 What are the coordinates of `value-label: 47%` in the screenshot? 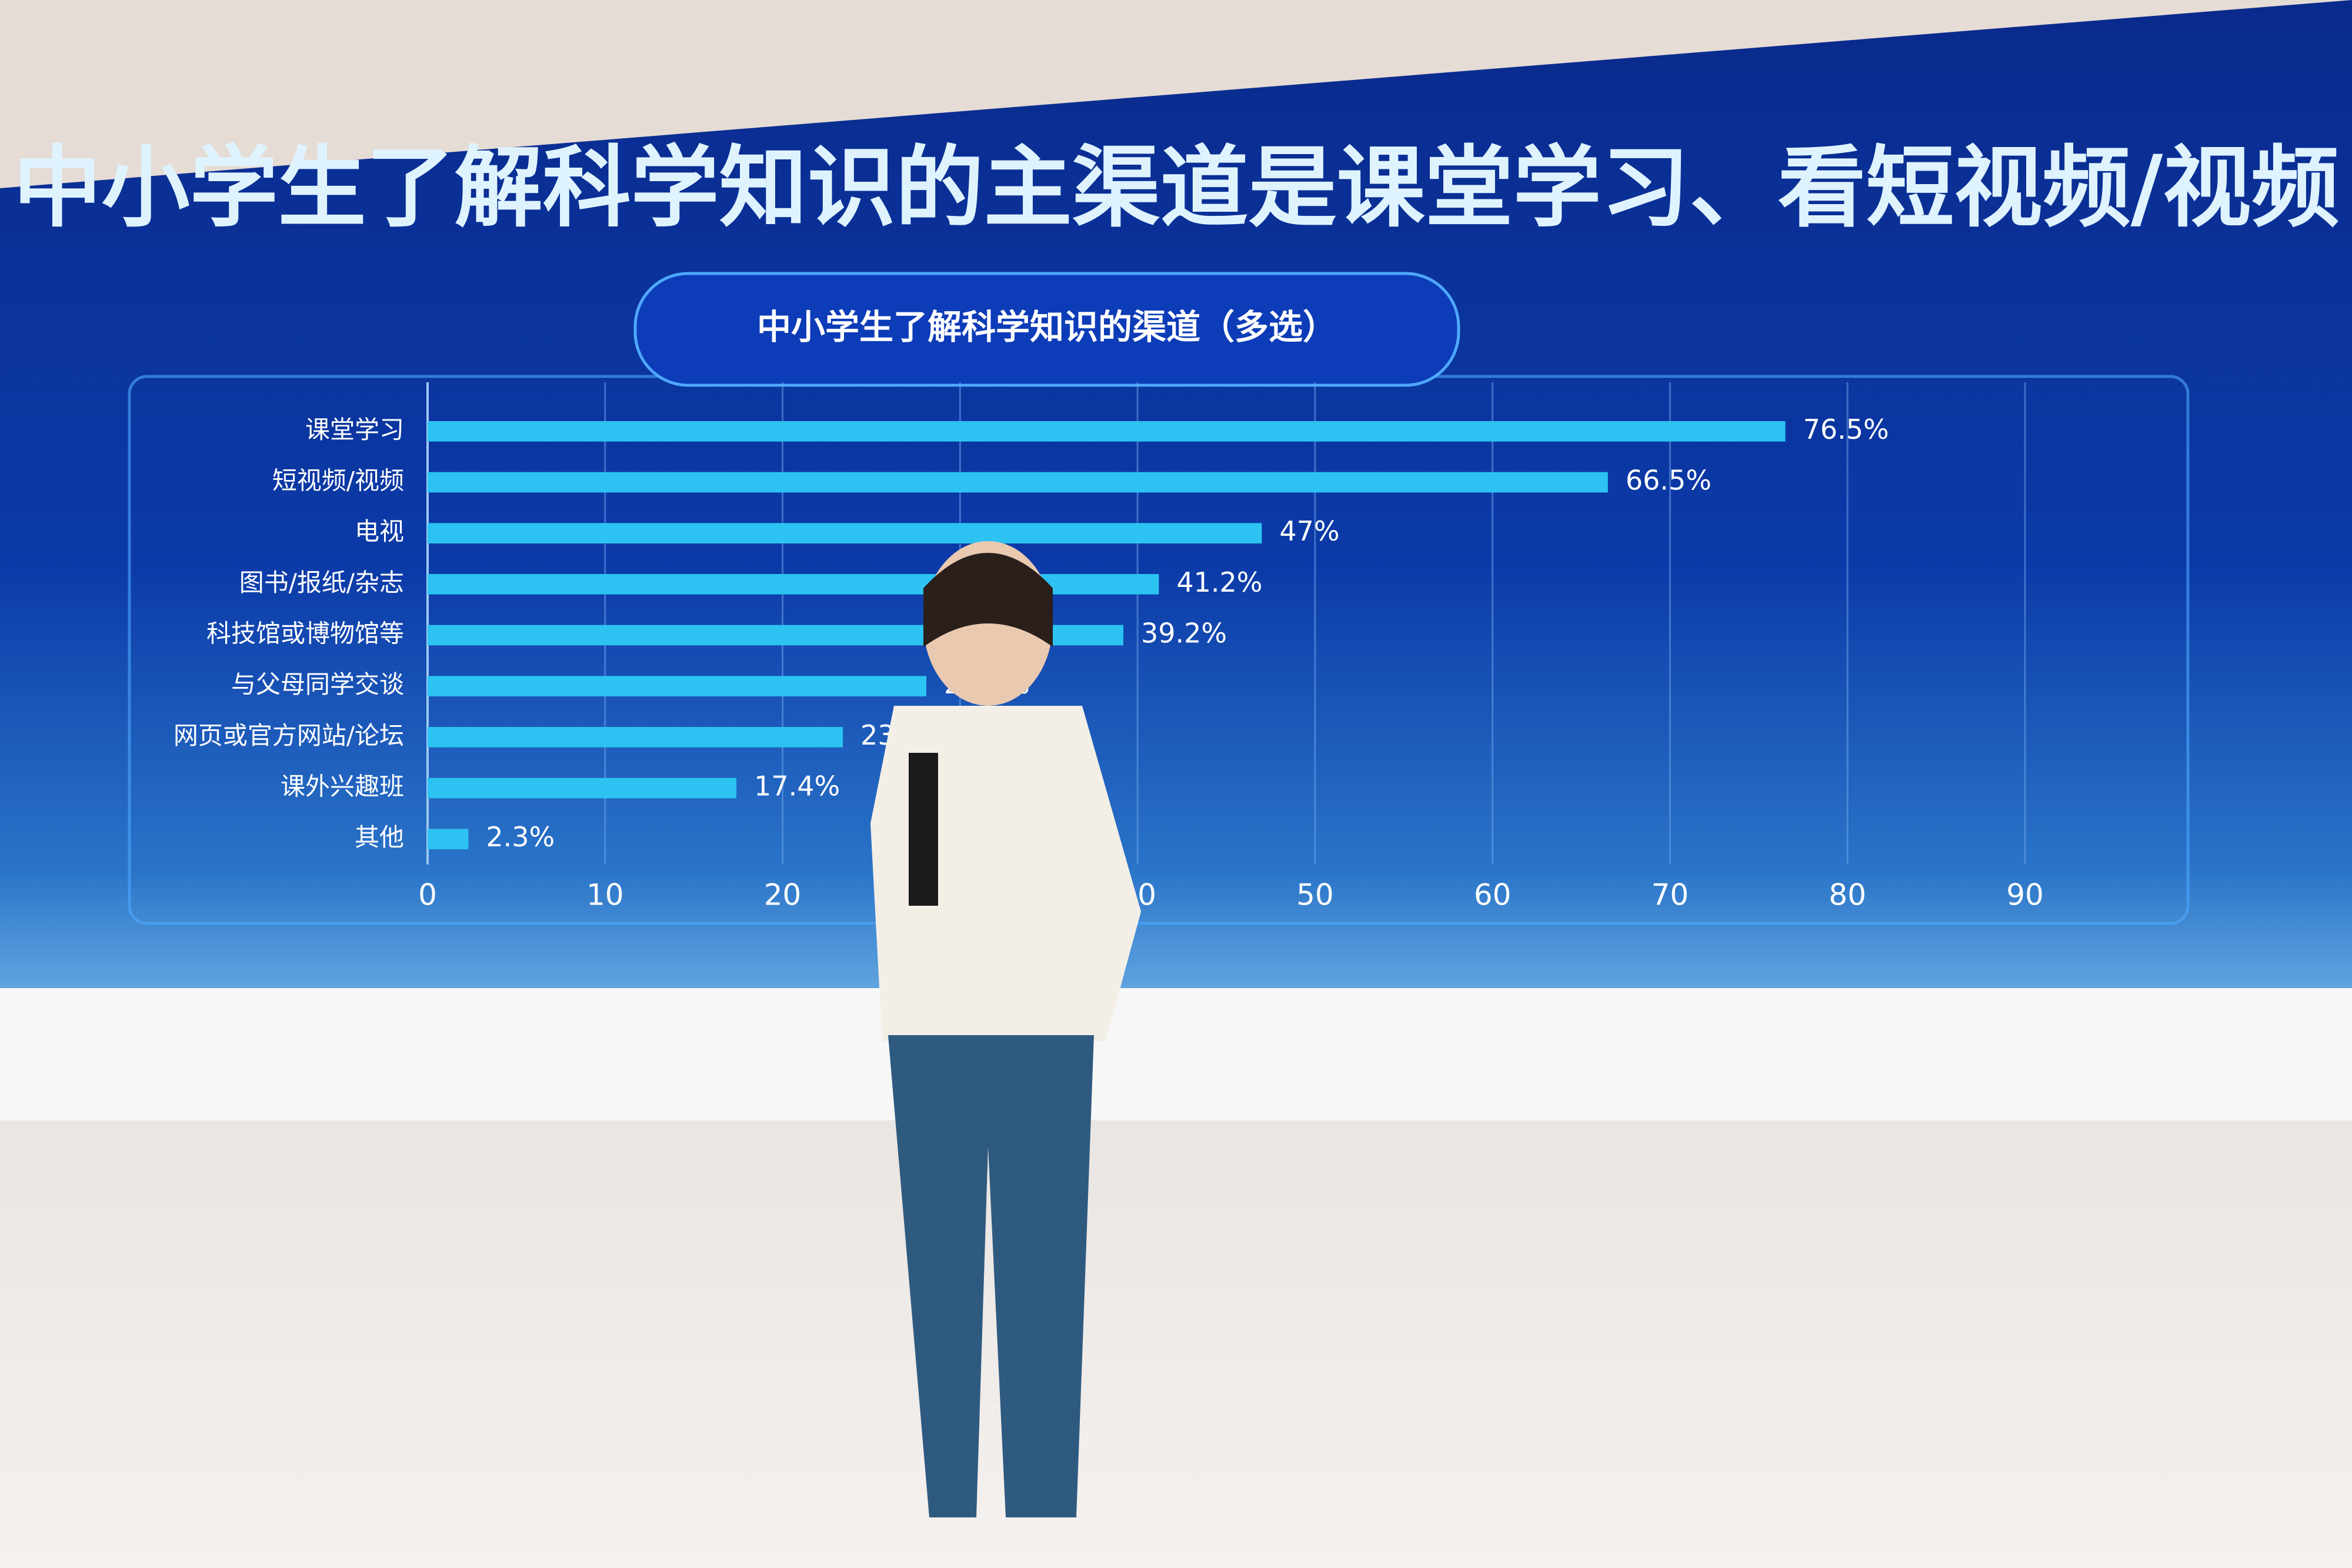 It's located at (1309, 531).